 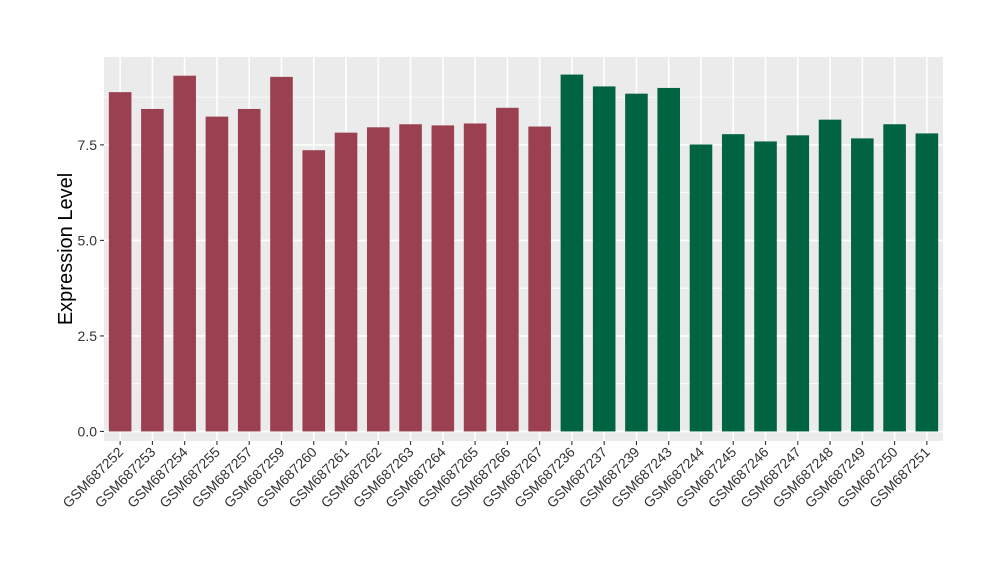 I want to click on bar-GSM687248, so click(x=830, y=275).